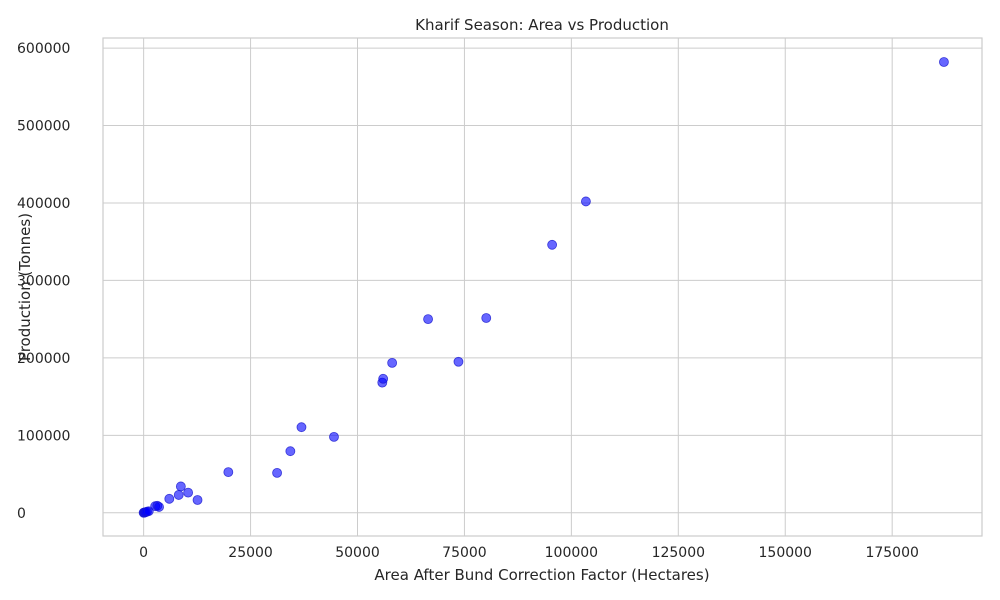 The width and height of the screenshot is (1000, 600). Describe the element at coordinates (143, 553) in the screenshot. I see `x-tick-label: 0` at that location.